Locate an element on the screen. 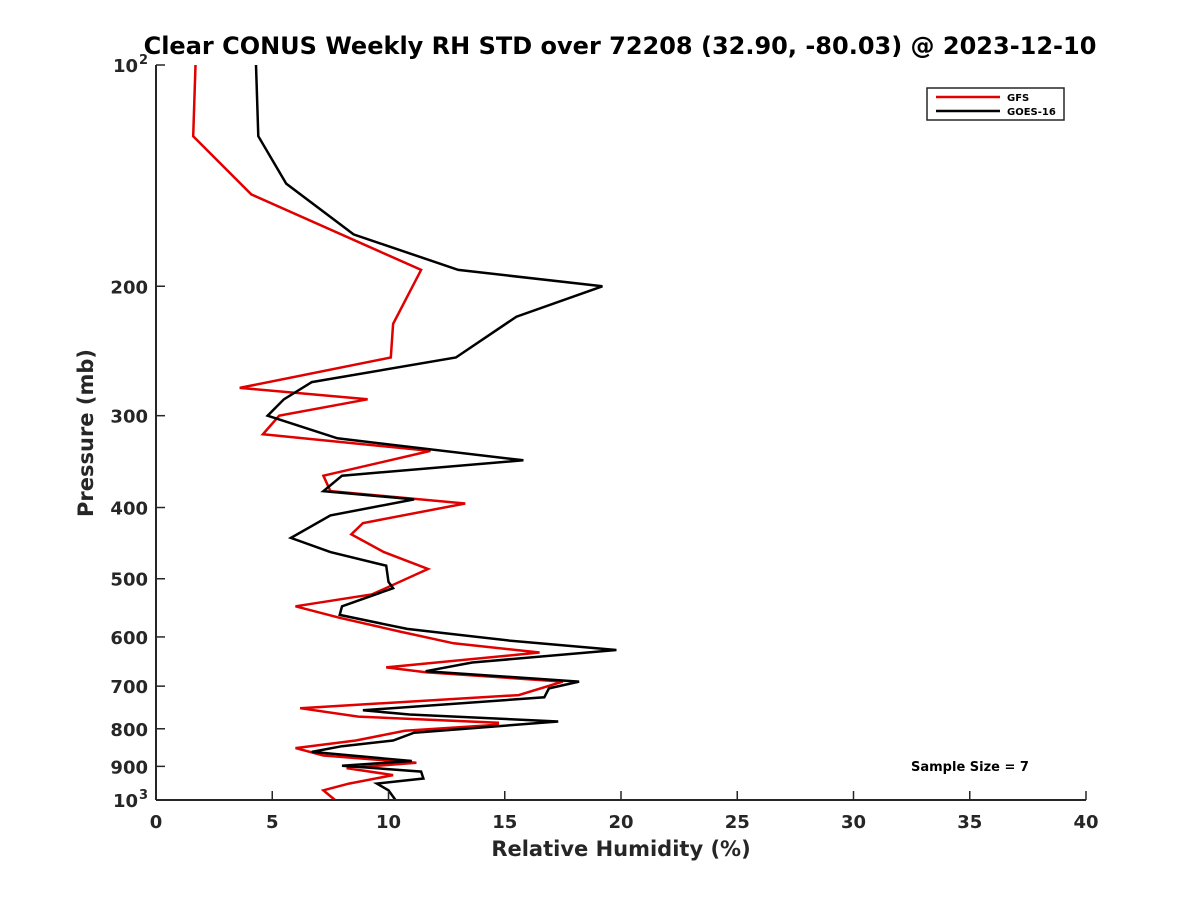 The height and width of the screenshot is (900, 1200). y-tick-label: 500 is located at coordinates (129, 580).